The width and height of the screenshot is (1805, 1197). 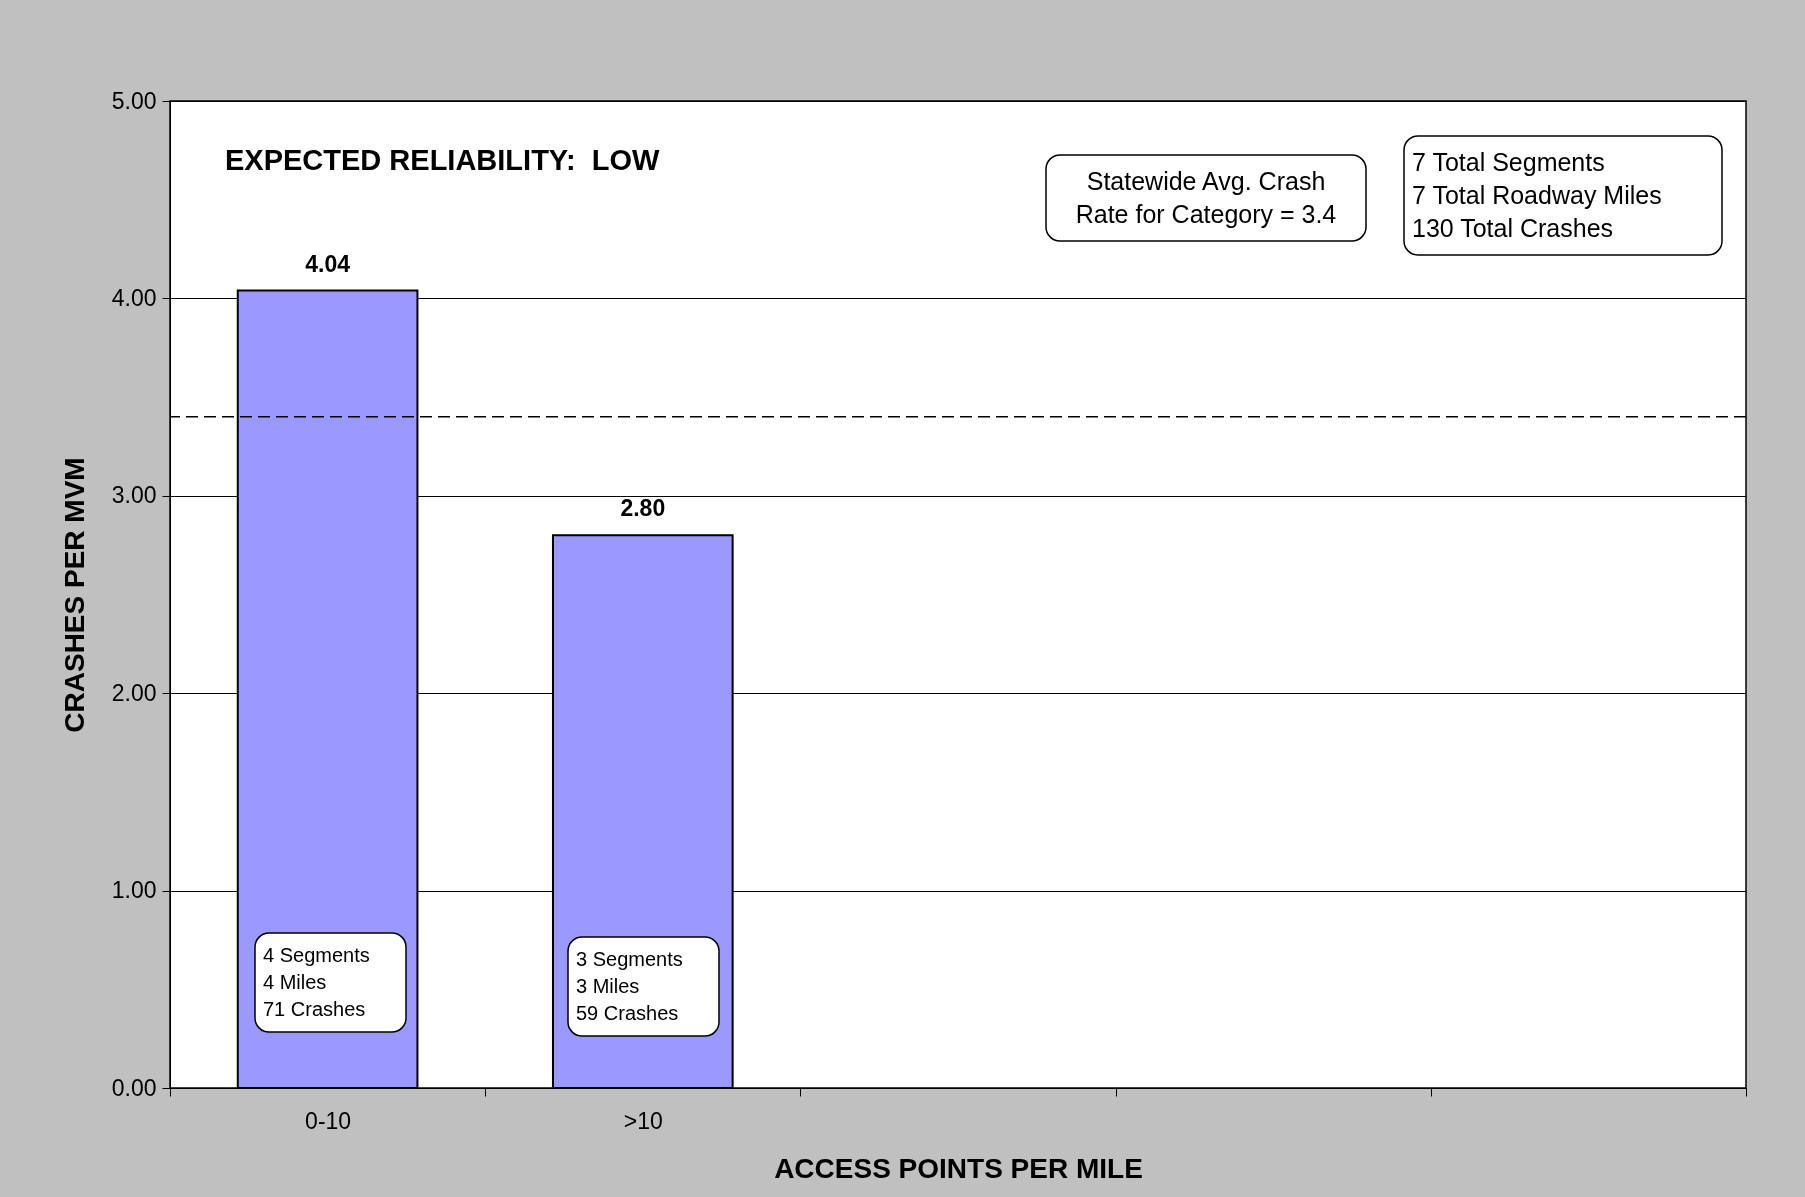 What do you see at coordinates (134, 890) in the screenshot?
I see `y-tick-label: 1.00` at bounding box center [134, 890].